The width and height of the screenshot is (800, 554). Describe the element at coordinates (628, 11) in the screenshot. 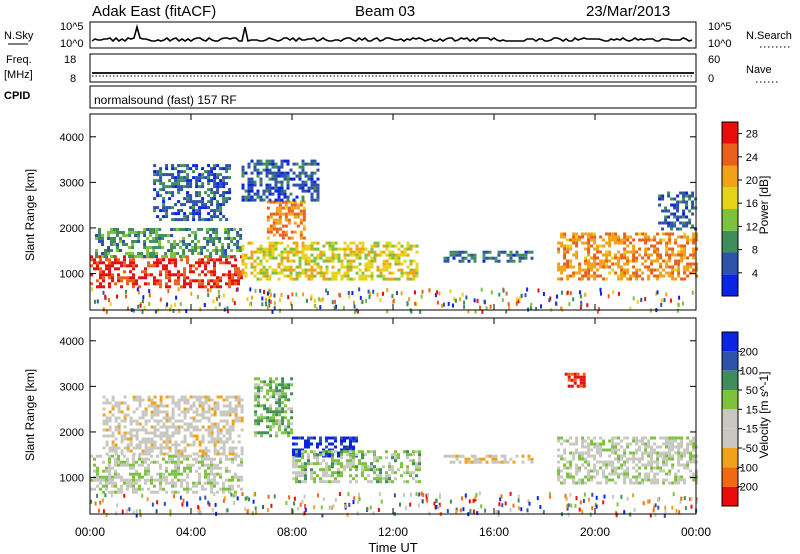

I see `date-title: 23/Mar/2013` at that location.